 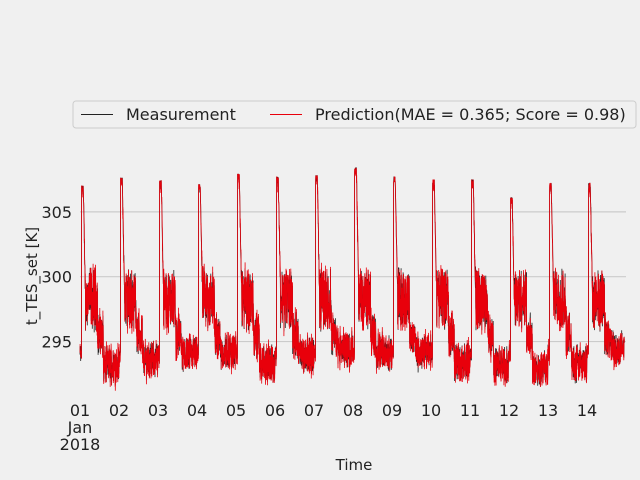 What do you see at coordinates (431, 410) in the screenshot?
I see `x-tick-label: 10` at bounding box center [431, 410].